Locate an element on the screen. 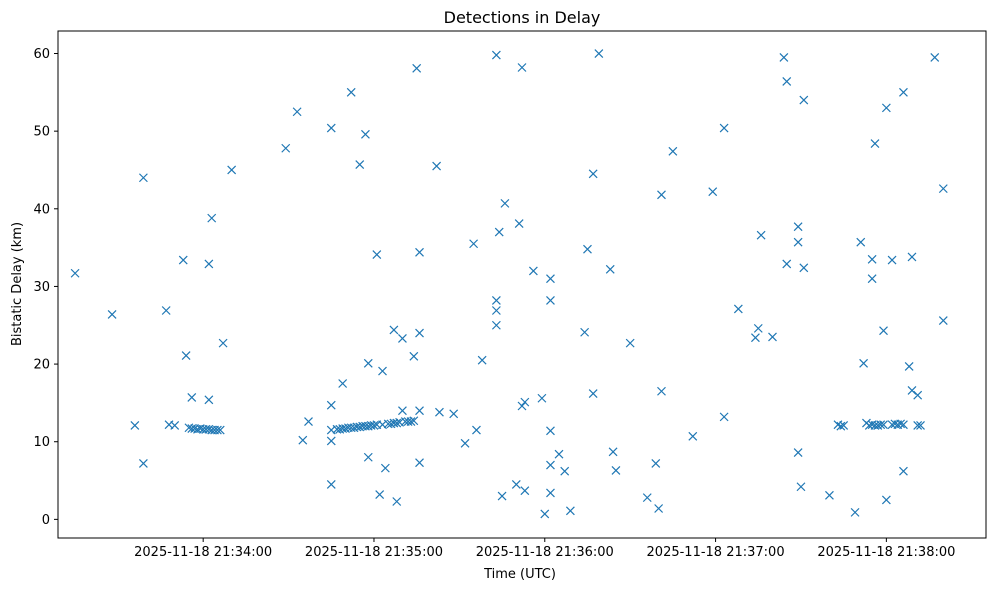  y-tick-label: 20 is located at coordinates (41, 365).